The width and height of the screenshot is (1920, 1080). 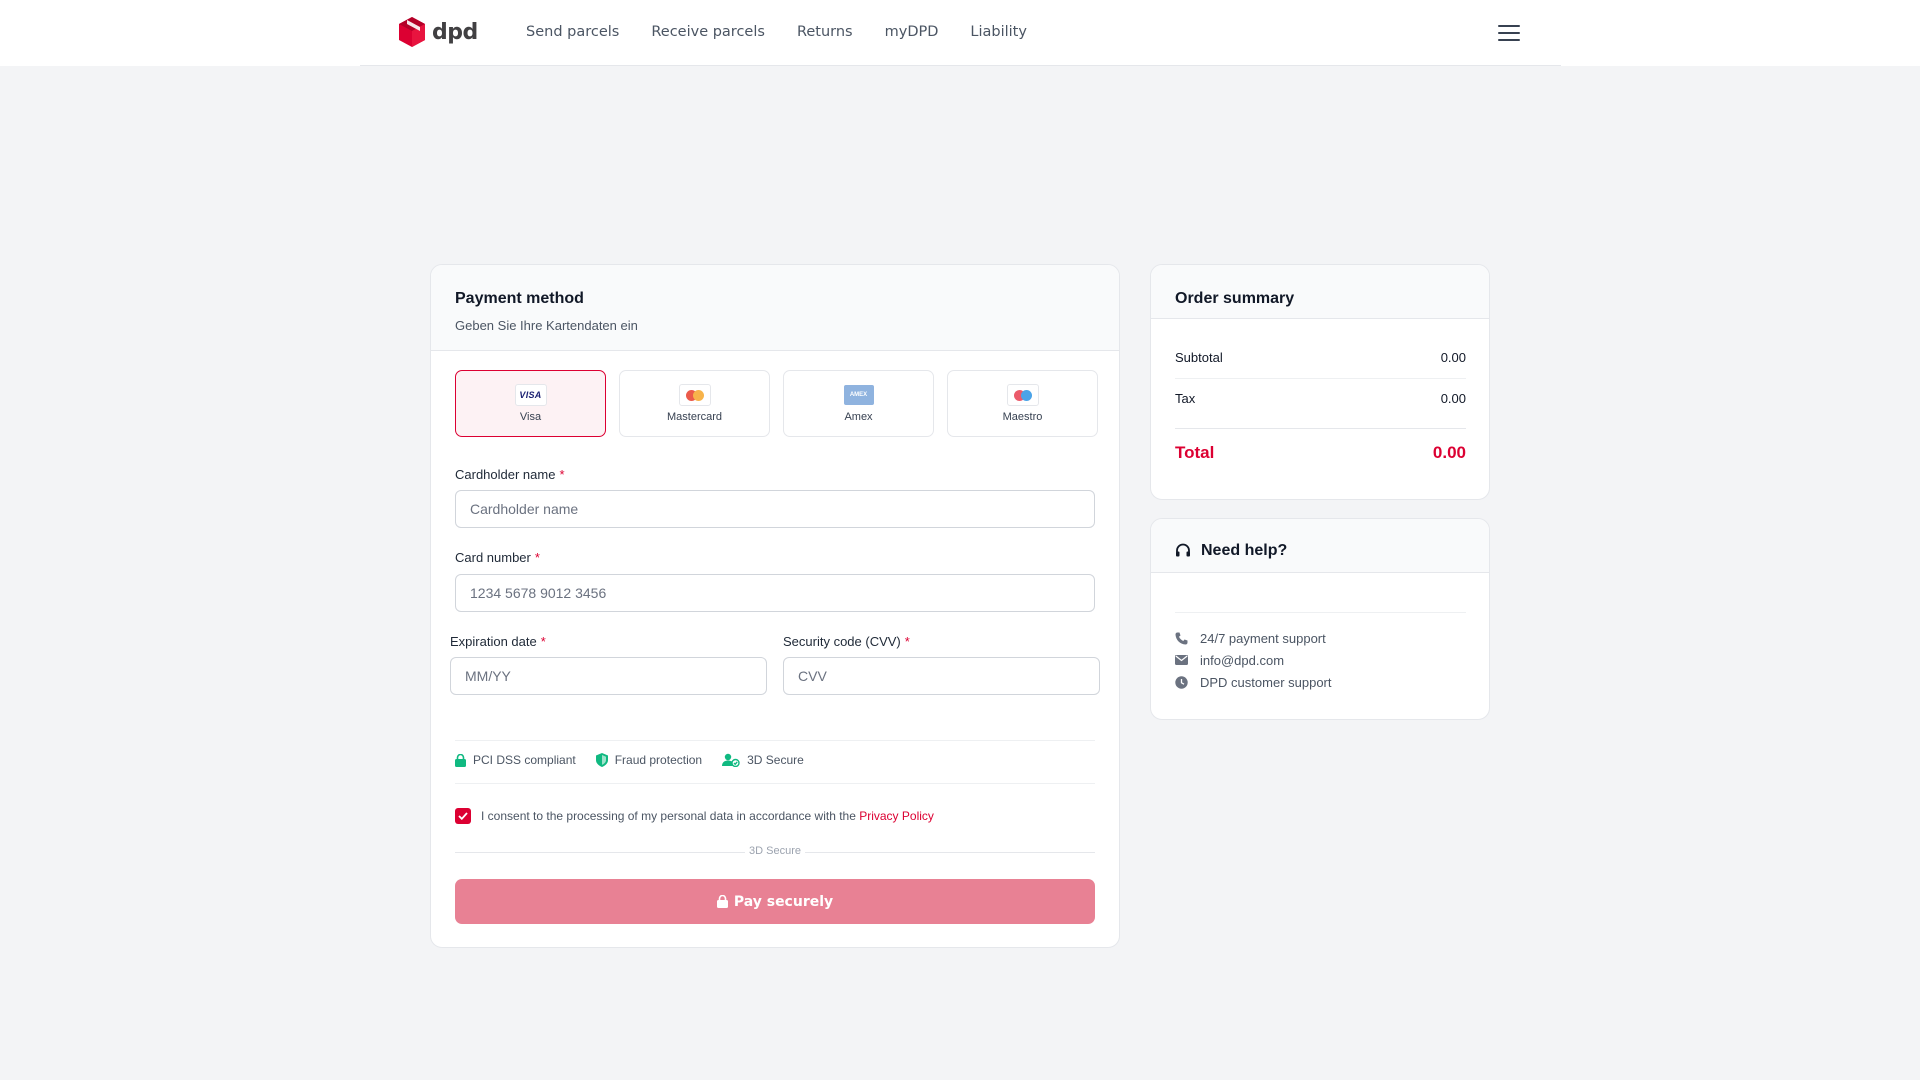 What do you see at coordinates (497, 557) in the screenshot?
I see `card-number-label: Card number *` at bounding box center [497, 557].